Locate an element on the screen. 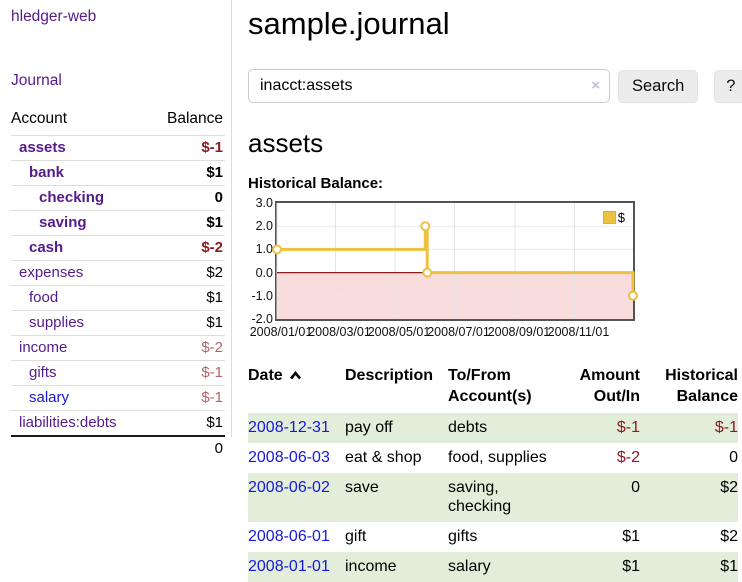  account-link-supplies: supplies is located at coordinates (57, 322).